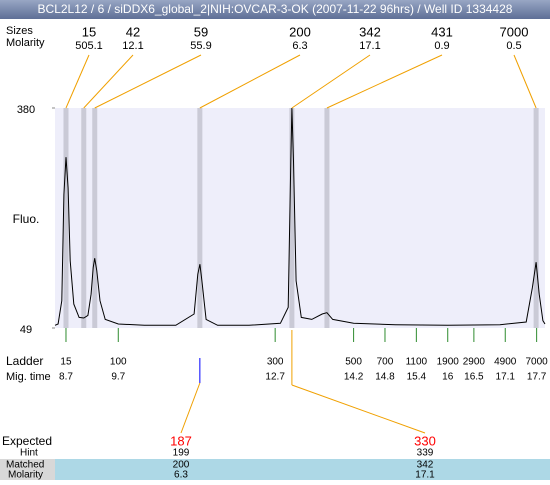  What do you see at coordinates (118, 377) in the screenshot?
I see `x-tick-label: 9.7` at bounding box center [118, 377].